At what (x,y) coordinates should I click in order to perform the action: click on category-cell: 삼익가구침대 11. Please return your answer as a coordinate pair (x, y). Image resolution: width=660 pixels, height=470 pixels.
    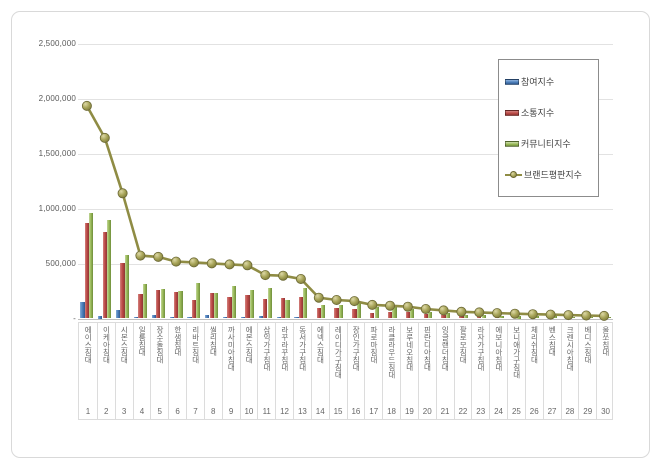
    Looking at the image, I should click on (266, 371).